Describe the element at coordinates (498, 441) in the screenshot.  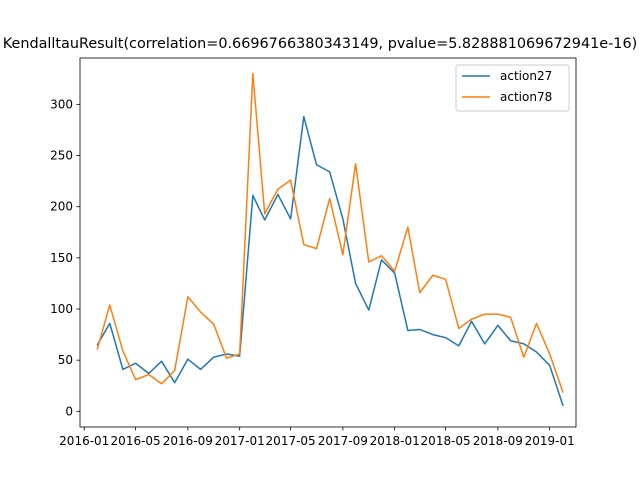
I see `x-tick-label: 2018-09` at that location.